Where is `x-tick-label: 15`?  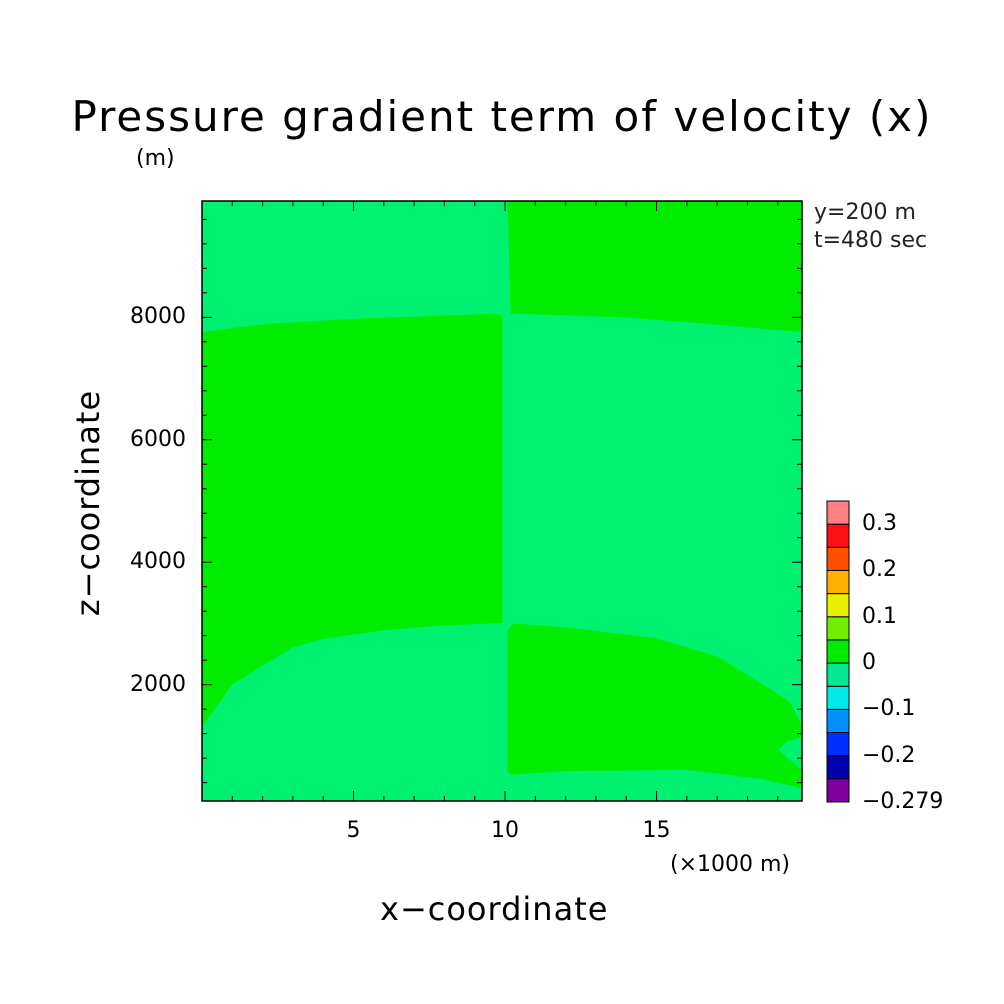 x-tick-label: 15 is located at coordinates (656, 830).